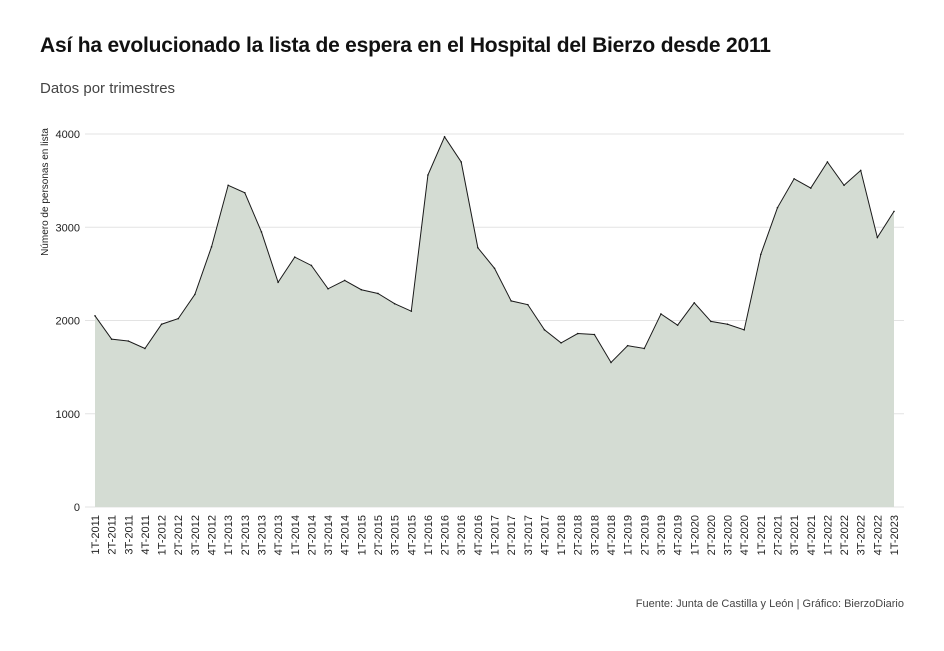 Image resolution: width=944 pixels, height=651 pixels. I want to click on x-tick-label: 4T-2018, so click(612, 535).